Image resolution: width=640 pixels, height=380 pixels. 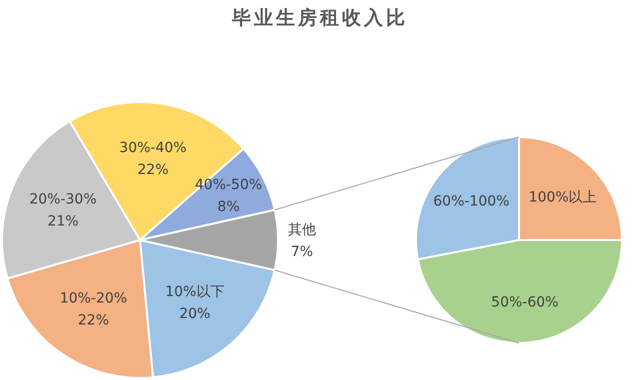 What do you see at coordinates (63, 200) in the screenshot?
I see `slice-label: 20%-30%` at bounding box center [63, 200].